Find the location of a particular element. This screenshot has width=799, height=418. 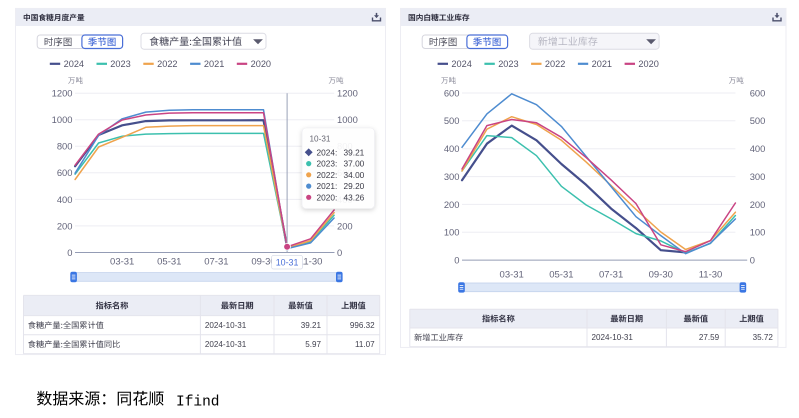

svg-text: Ifind is located at coordinates (198, 403).